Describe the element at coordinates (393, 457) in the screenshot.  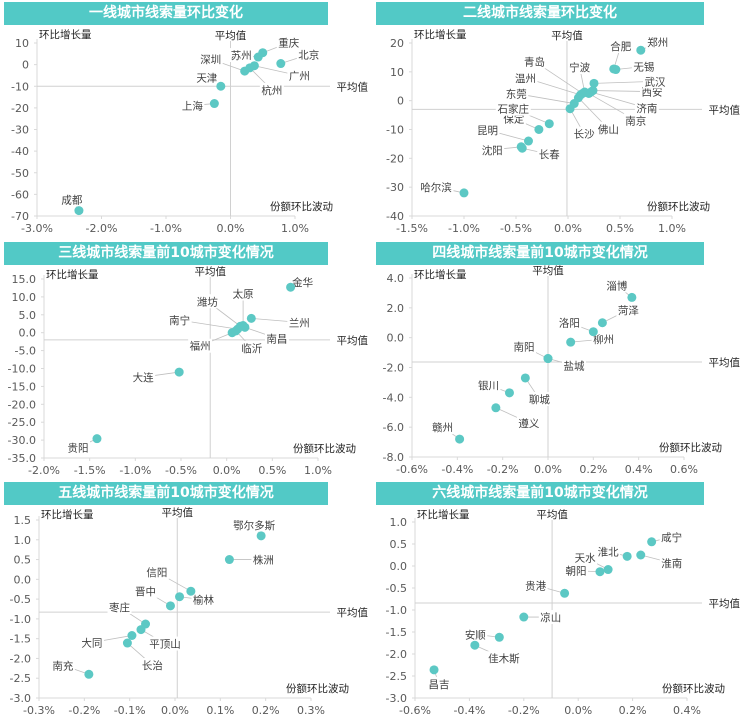
I see `y-tick-label: -8.0` at that location.